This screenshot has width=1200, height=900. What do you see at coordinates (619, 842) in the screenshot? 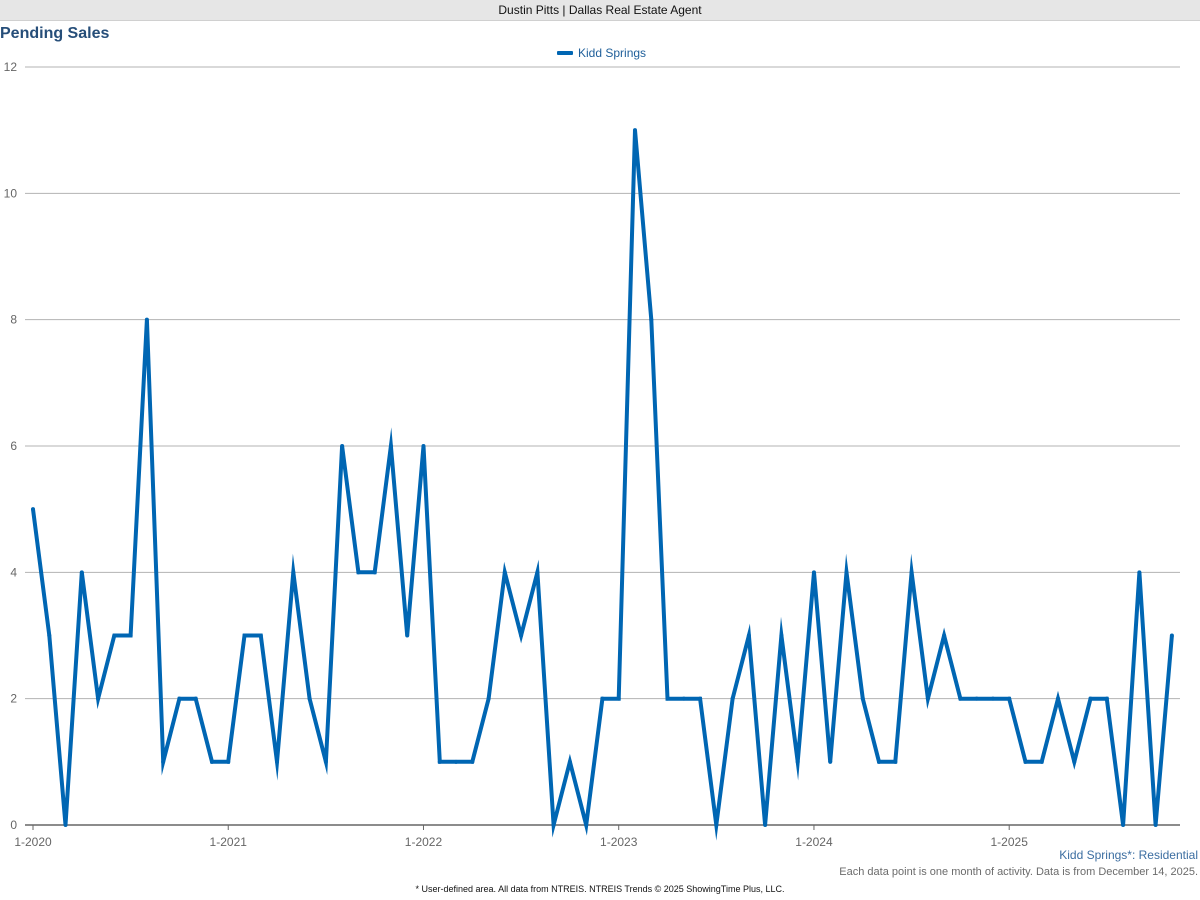
I see `x-tick-label: 1-2023` at bounding box center [619, 842].